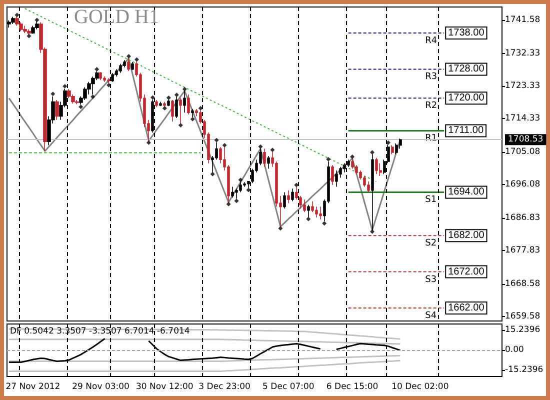 Image resolution: width=550 pixels, height=400 pixels. What do you see at coordinates (33, 387) in the screenshot?
I see `x-tick-label: 27 Nov 2012` at bounding box center [33, 387].